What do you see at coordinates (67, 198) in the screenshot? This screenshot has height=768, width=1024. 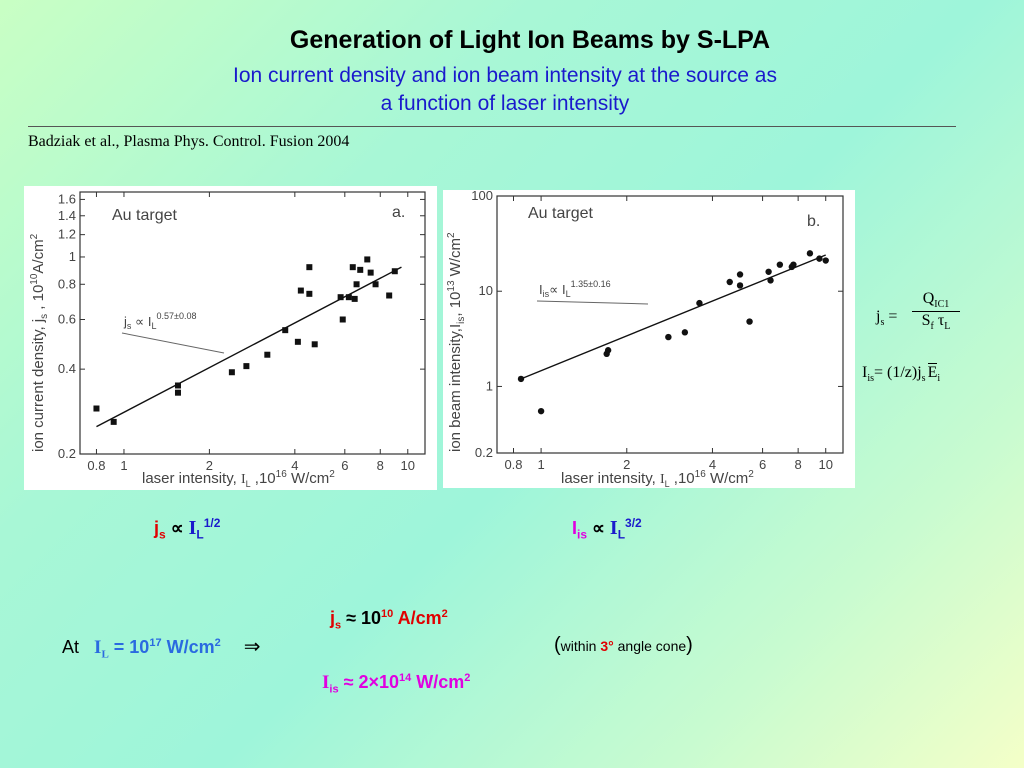 I see `chart-a-y-tick-label: 1.6` at bounding box center [67, 198].